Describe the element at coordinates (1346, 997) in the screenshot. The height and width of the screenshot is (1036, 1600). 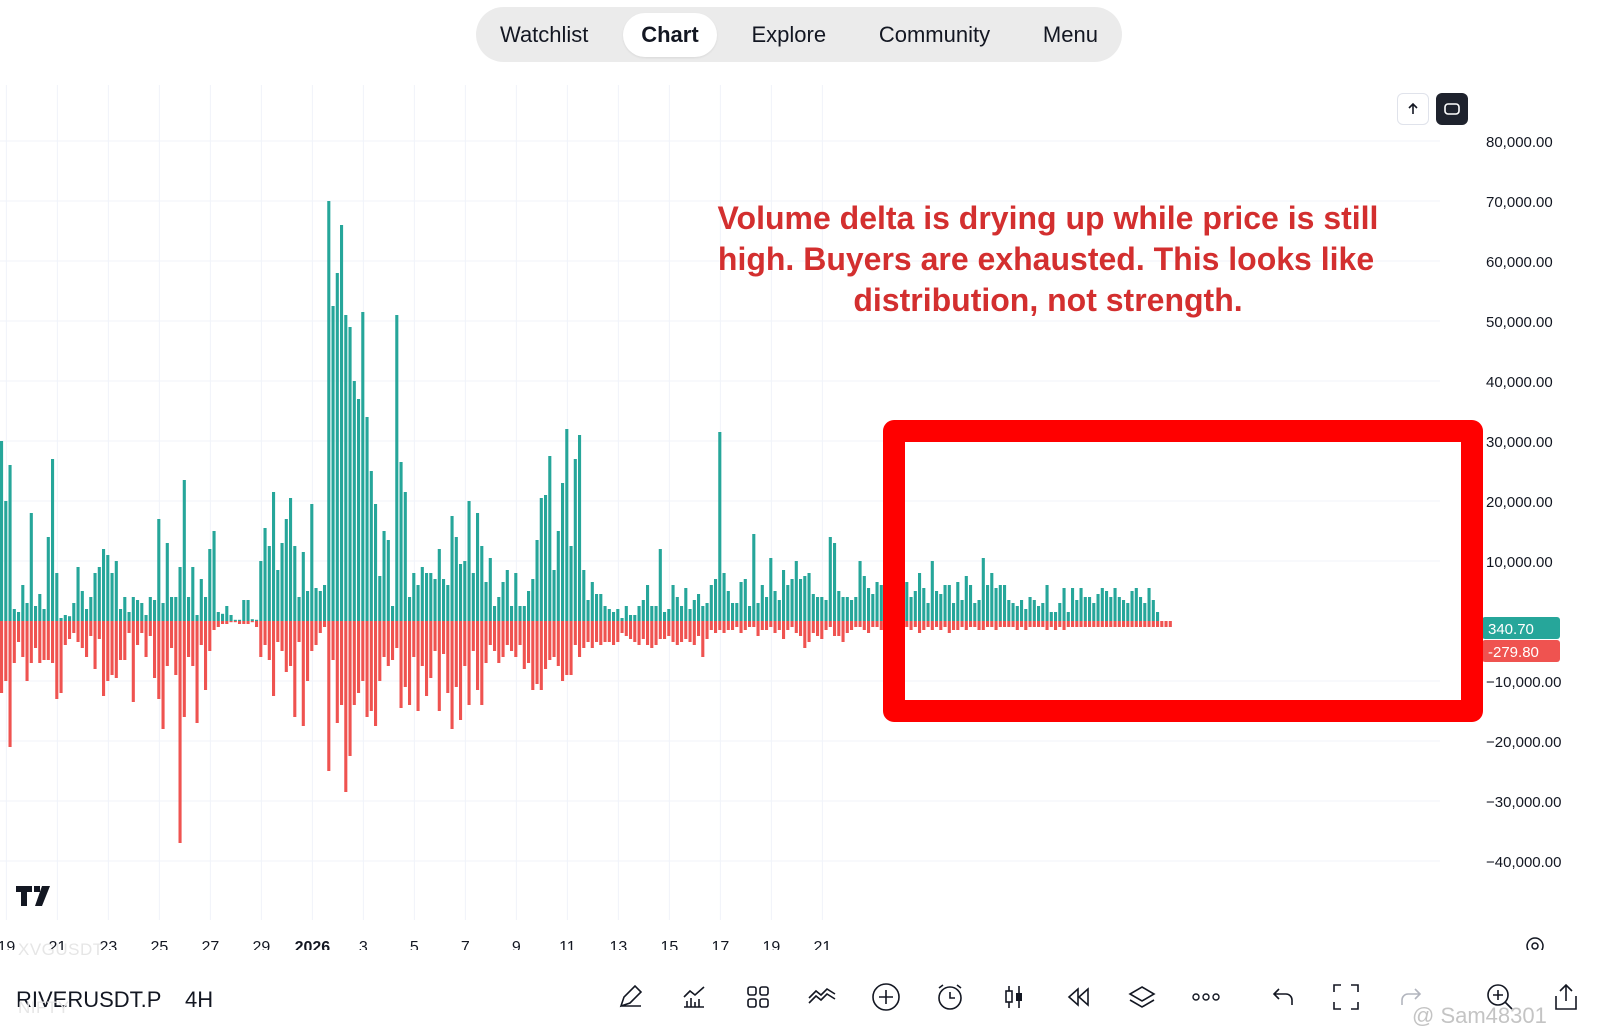
I see `fullscreen-icon` at that location.